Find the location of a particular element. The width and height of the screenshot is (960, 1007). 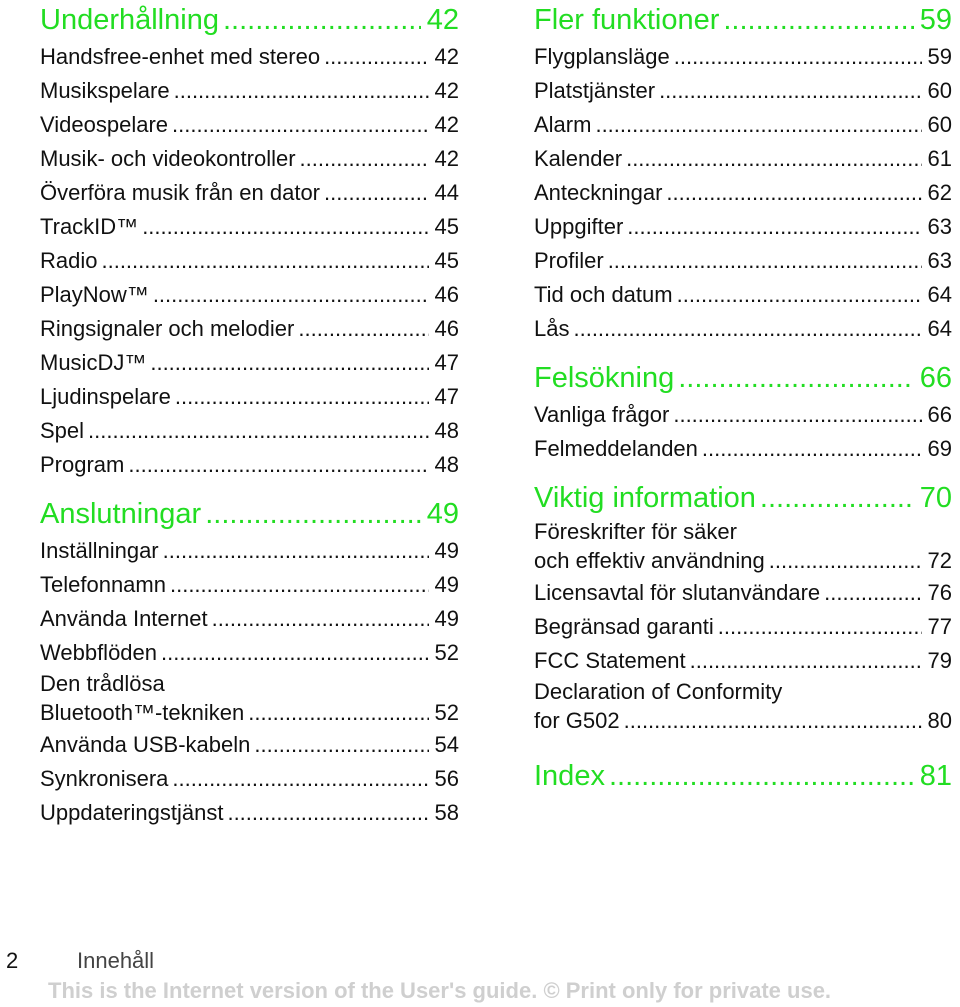

toc-heading-index: Index 81 is located at coordinates (743, 776).